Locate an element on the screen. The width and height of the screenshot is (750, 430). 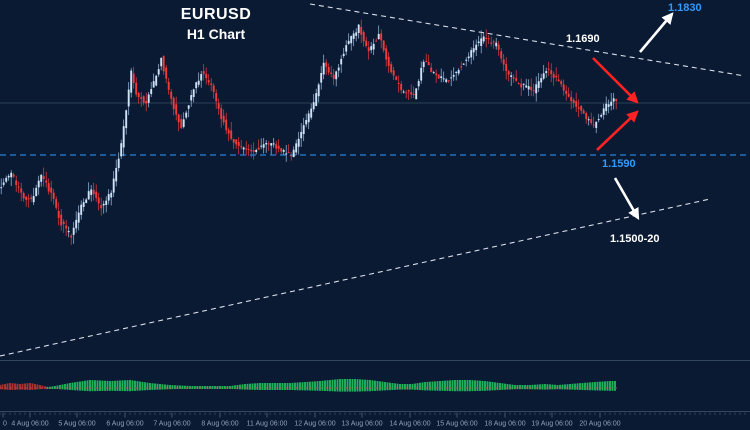
svg-text: 8 Aug 06:00 is located at coordinates (219, 424).